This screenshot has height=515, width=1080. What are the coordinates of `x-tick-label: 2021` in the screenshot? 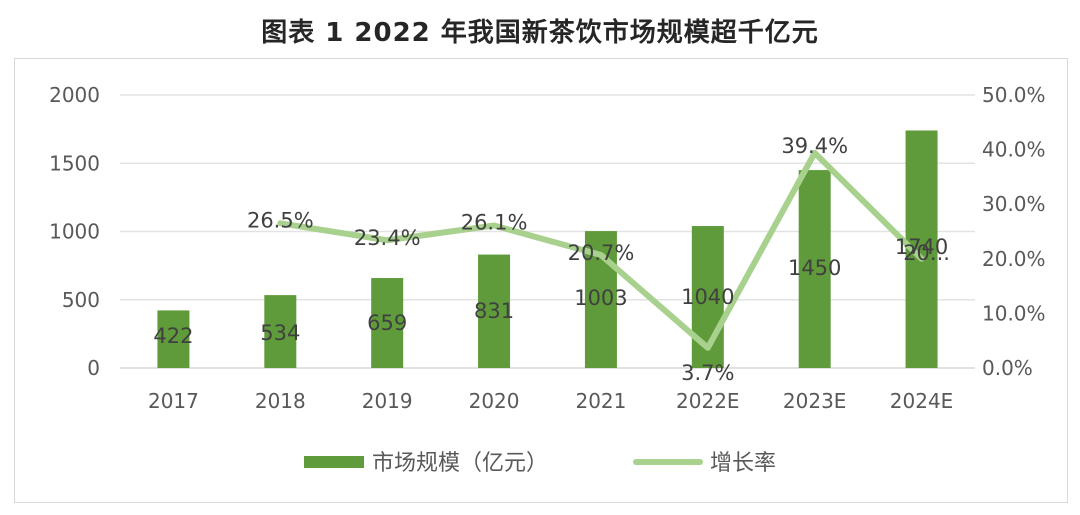 It's located at (600, 401).